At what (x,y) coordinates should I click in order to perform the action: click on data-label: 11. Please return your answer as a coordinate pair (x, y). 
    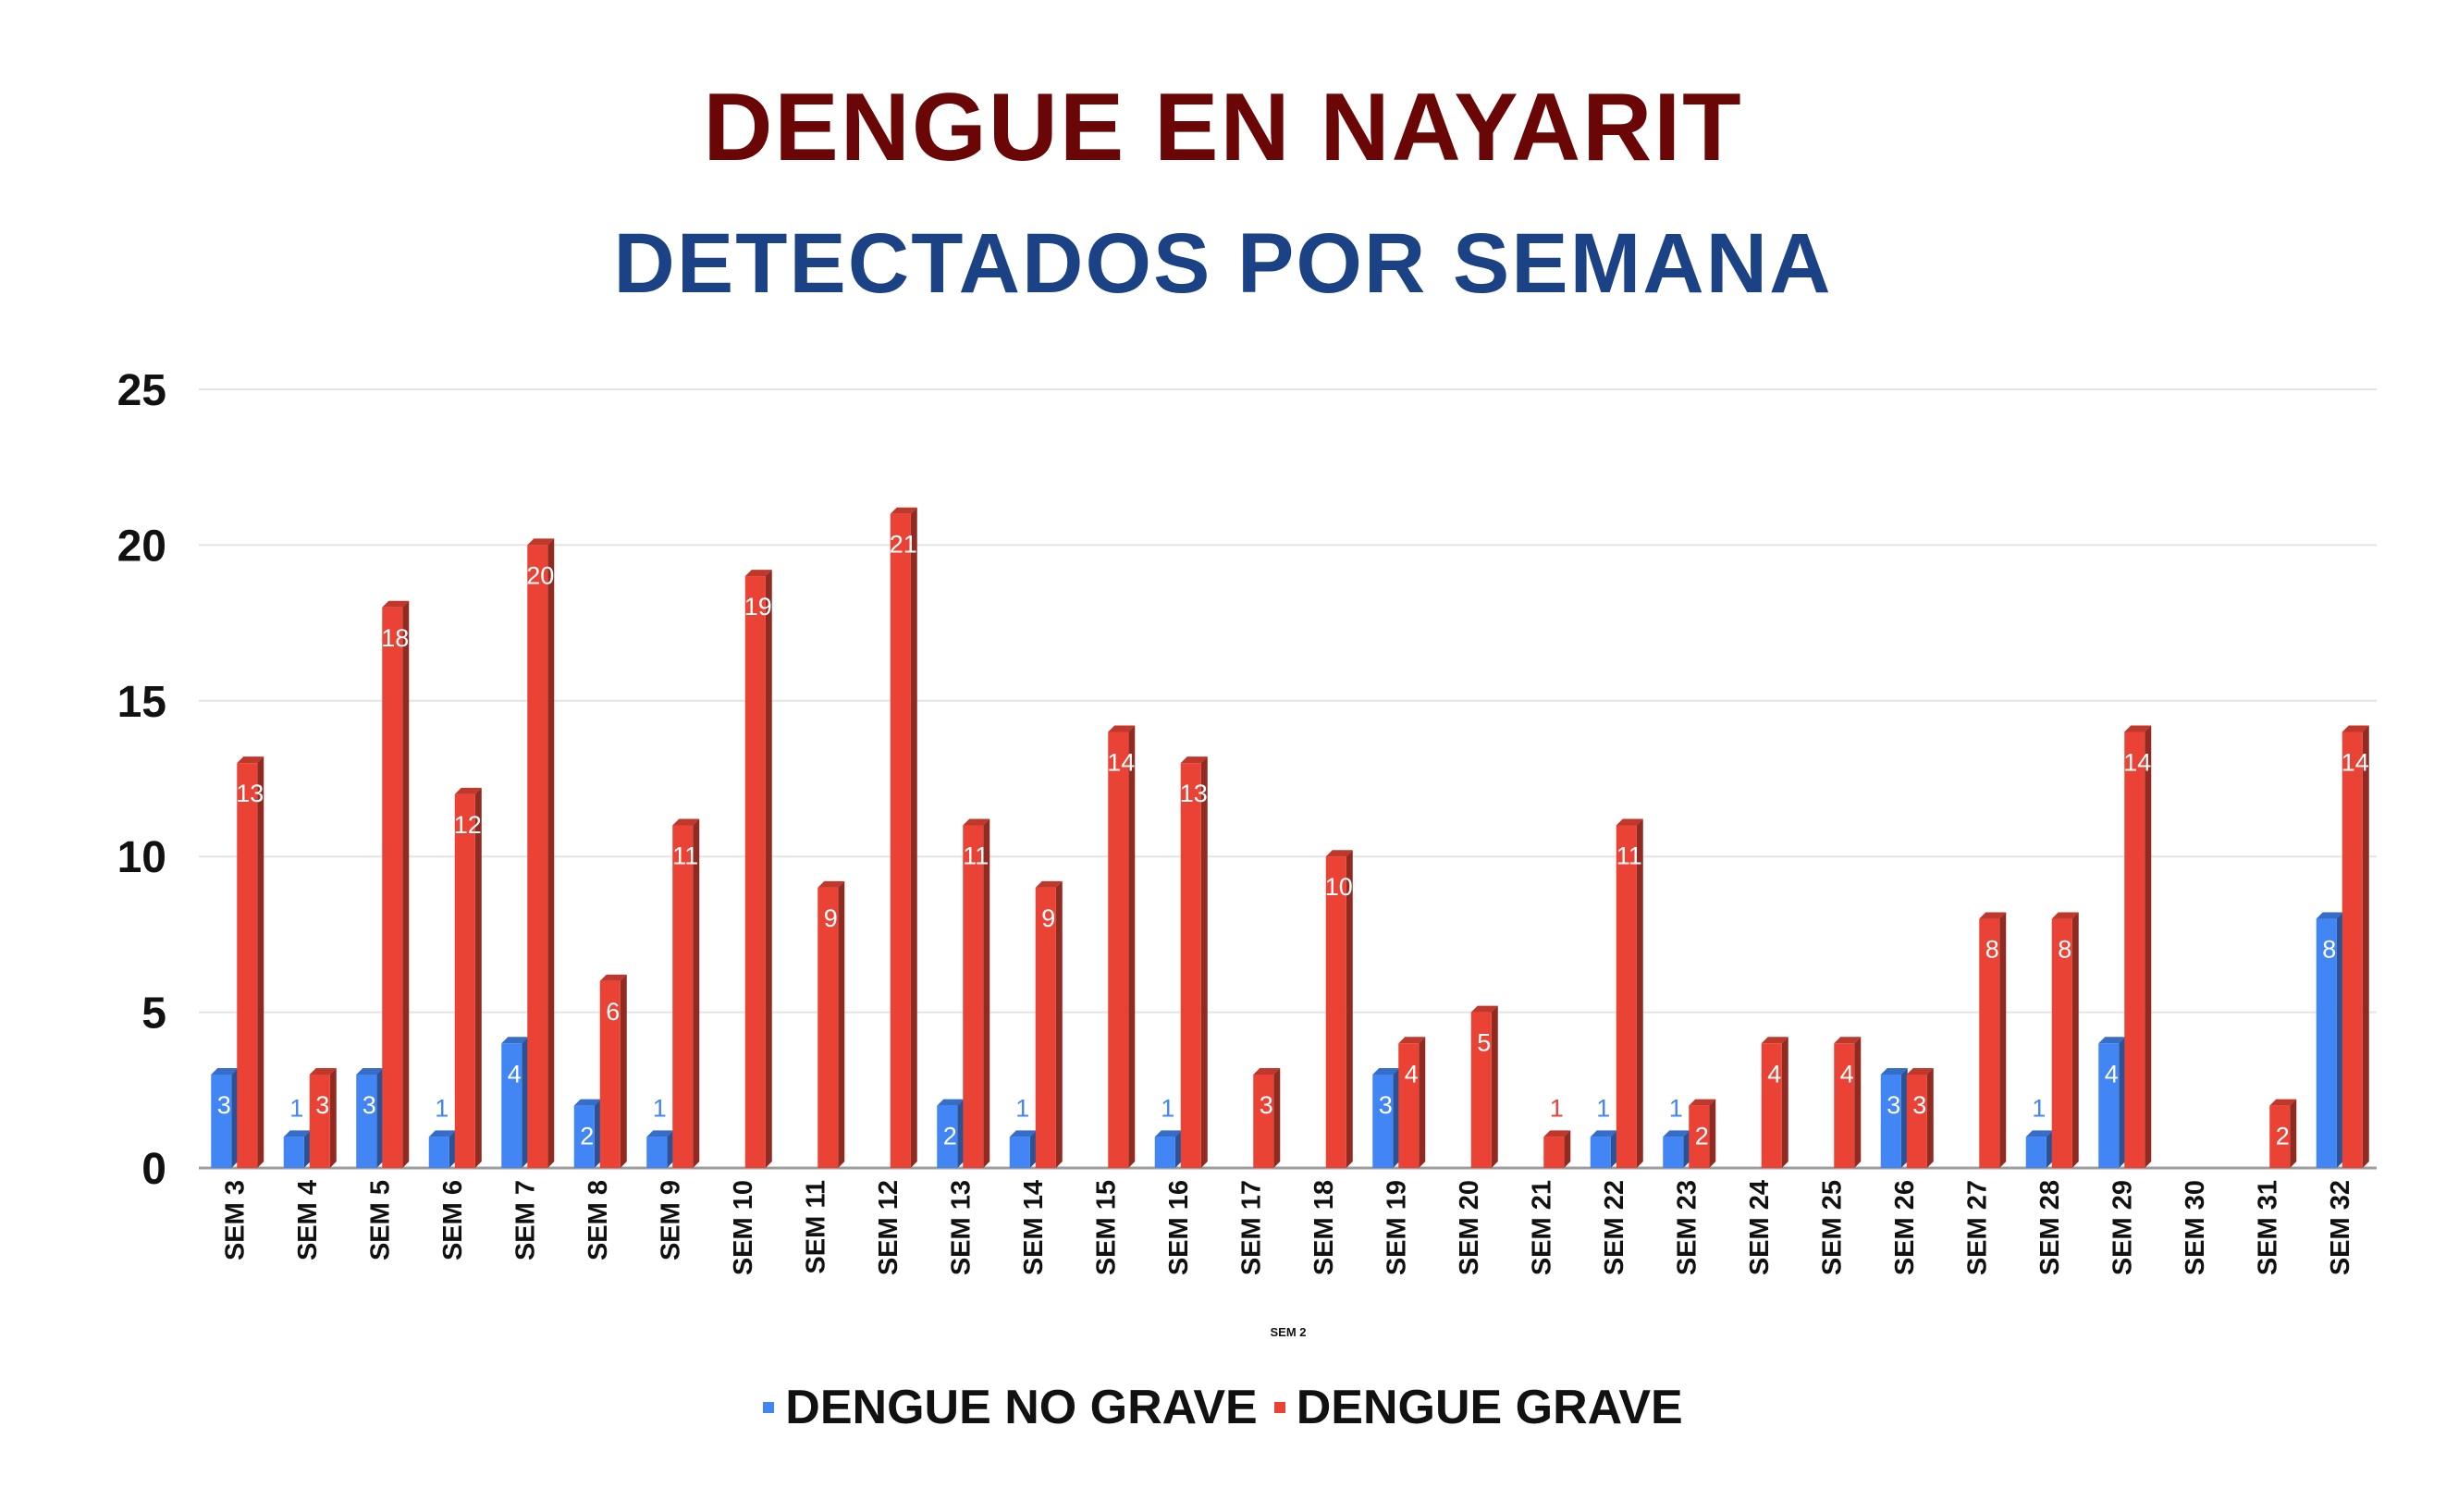
    Looking at the image, I should click on (1629, 856).